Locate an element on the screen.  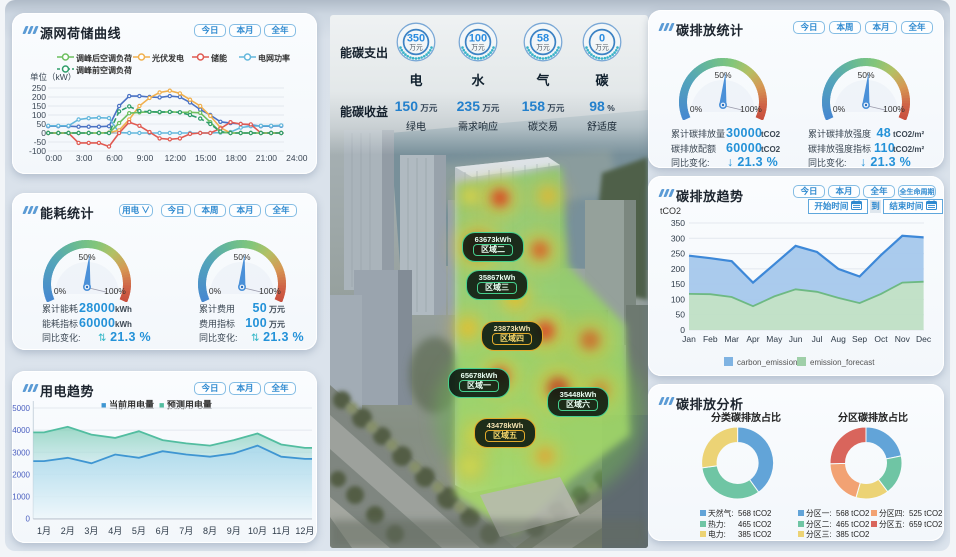
svg-text: 4000 is located at coordinates (21, 430).